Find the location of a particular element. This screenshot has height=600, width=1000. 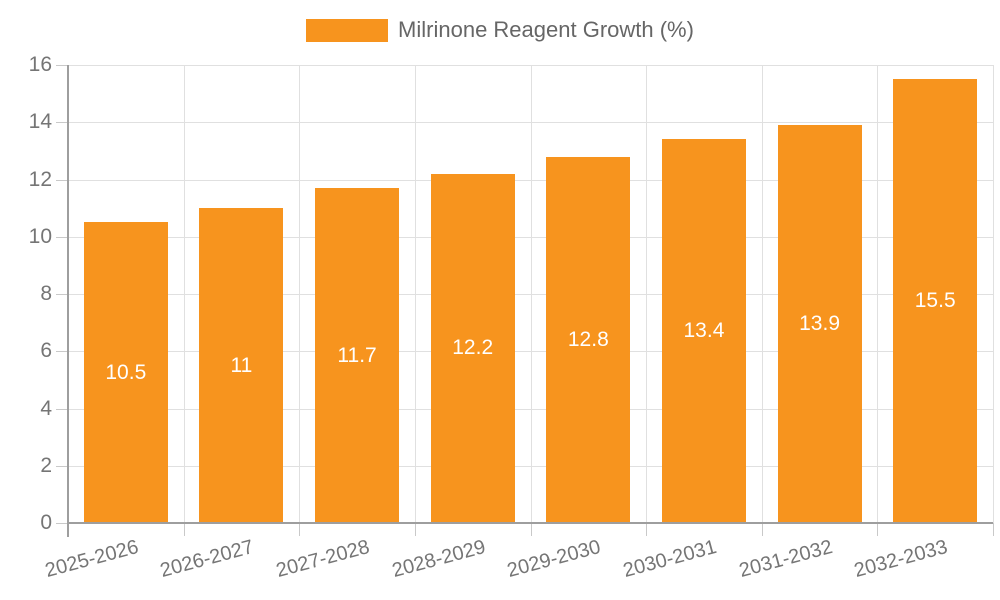

legend-label: Milrinone Reagent Growth (%) is located at coordinates (546, 29).